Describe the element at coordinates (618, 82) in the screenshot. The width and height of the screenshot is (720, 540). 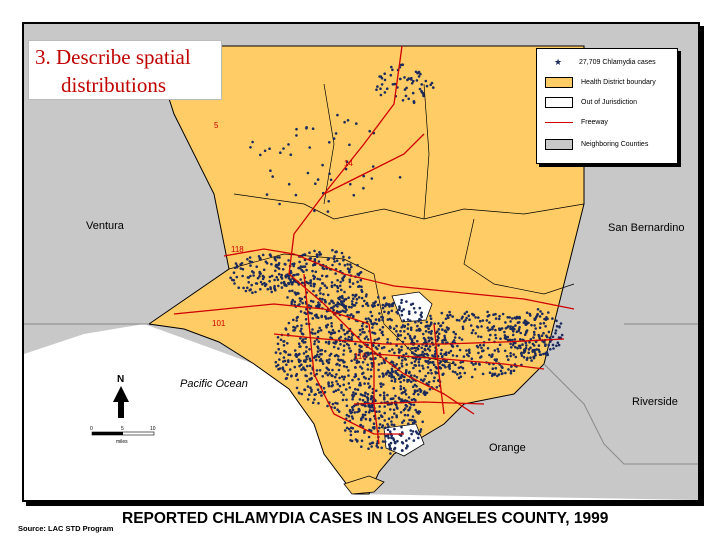
I see `legend-label: Health District boundary` at that location.